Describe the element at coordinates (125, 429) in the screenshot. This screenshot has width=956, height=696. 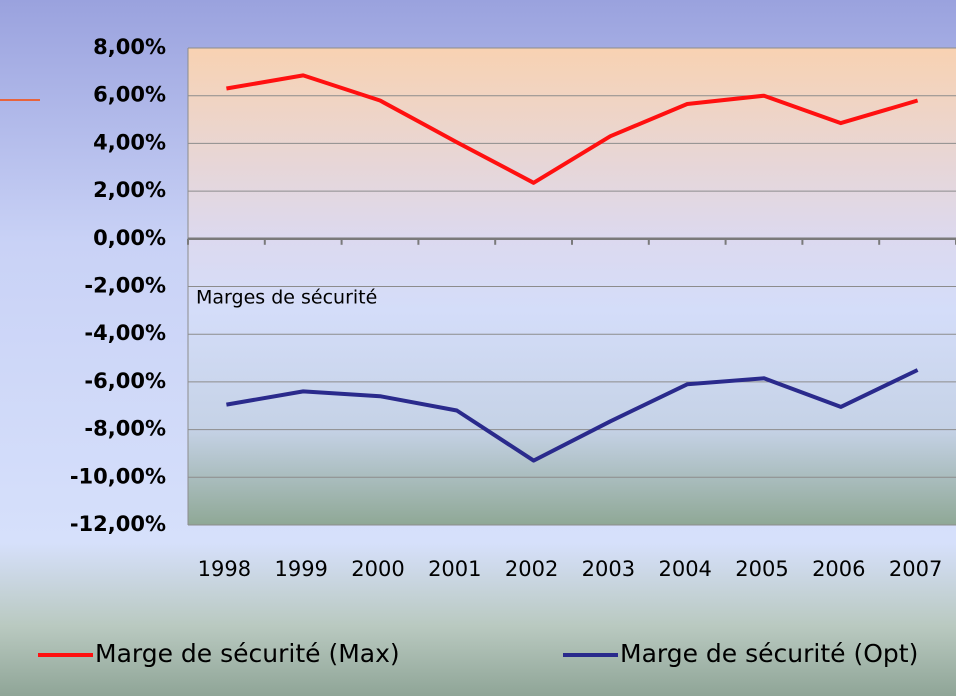
I see `y-tick-label: -8,00%` at that location.